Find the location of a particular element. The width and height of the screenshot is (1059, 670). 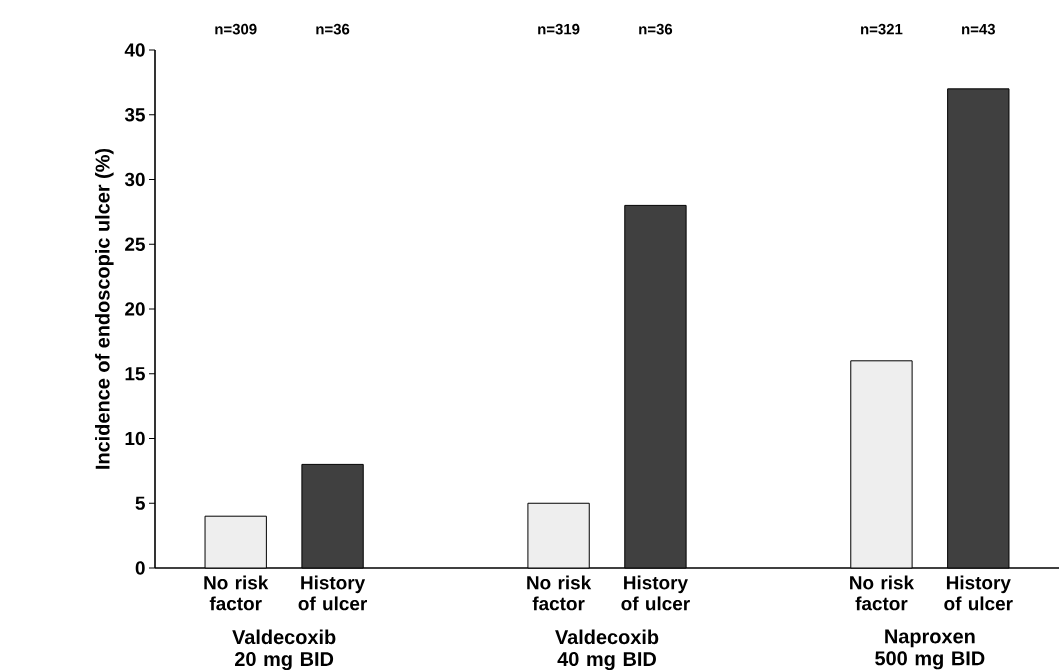

y-tick-label: 35 is located at coordinates (134, 115).